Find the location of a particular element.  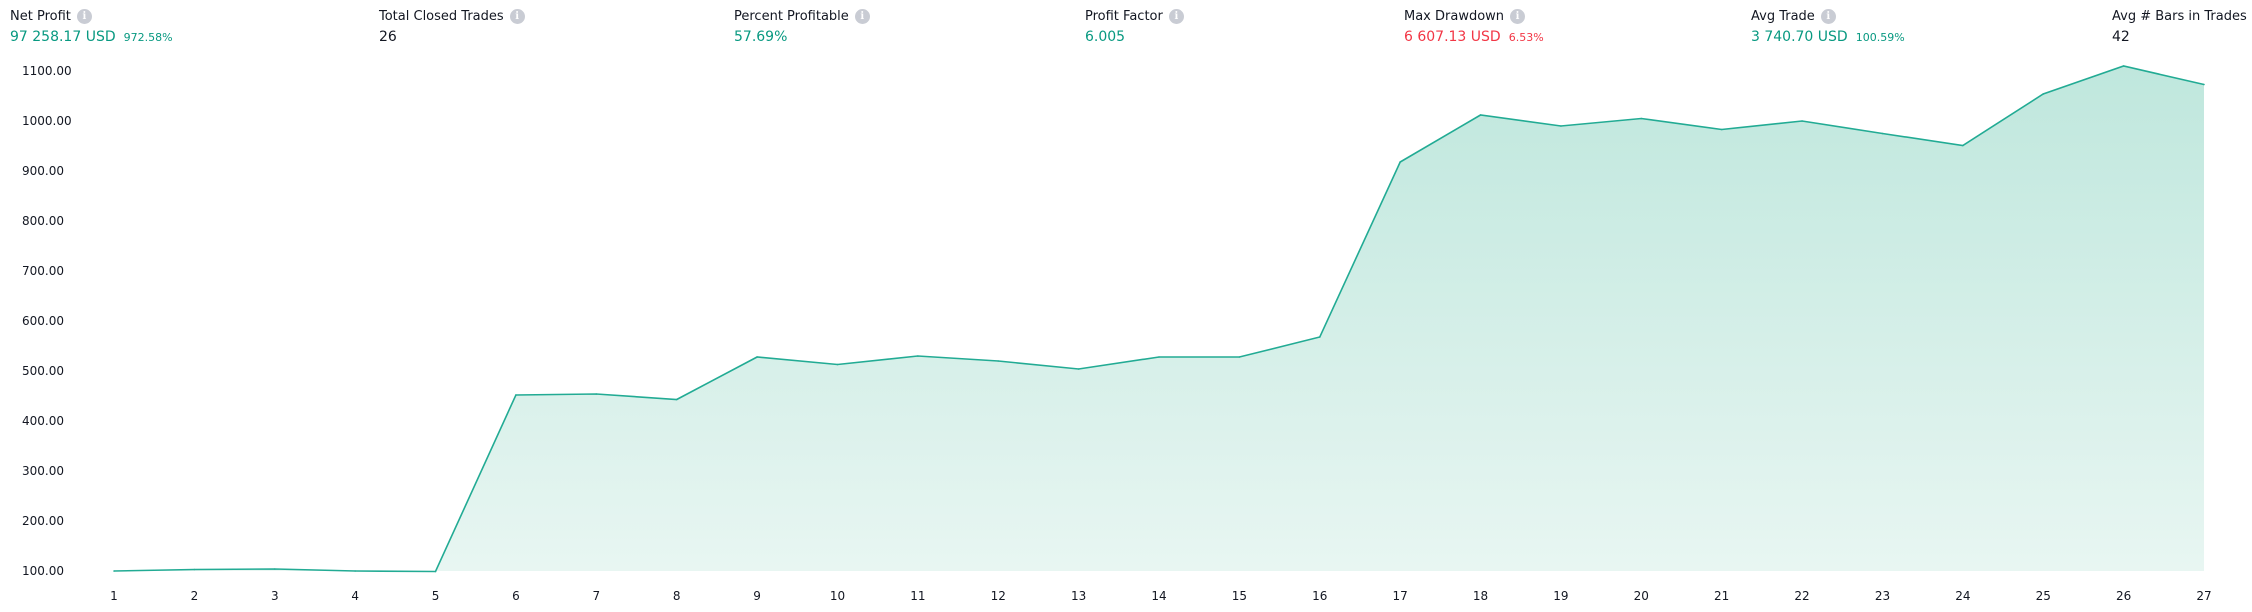

x-tick-label: 2 is located at coordinates (195, 596).